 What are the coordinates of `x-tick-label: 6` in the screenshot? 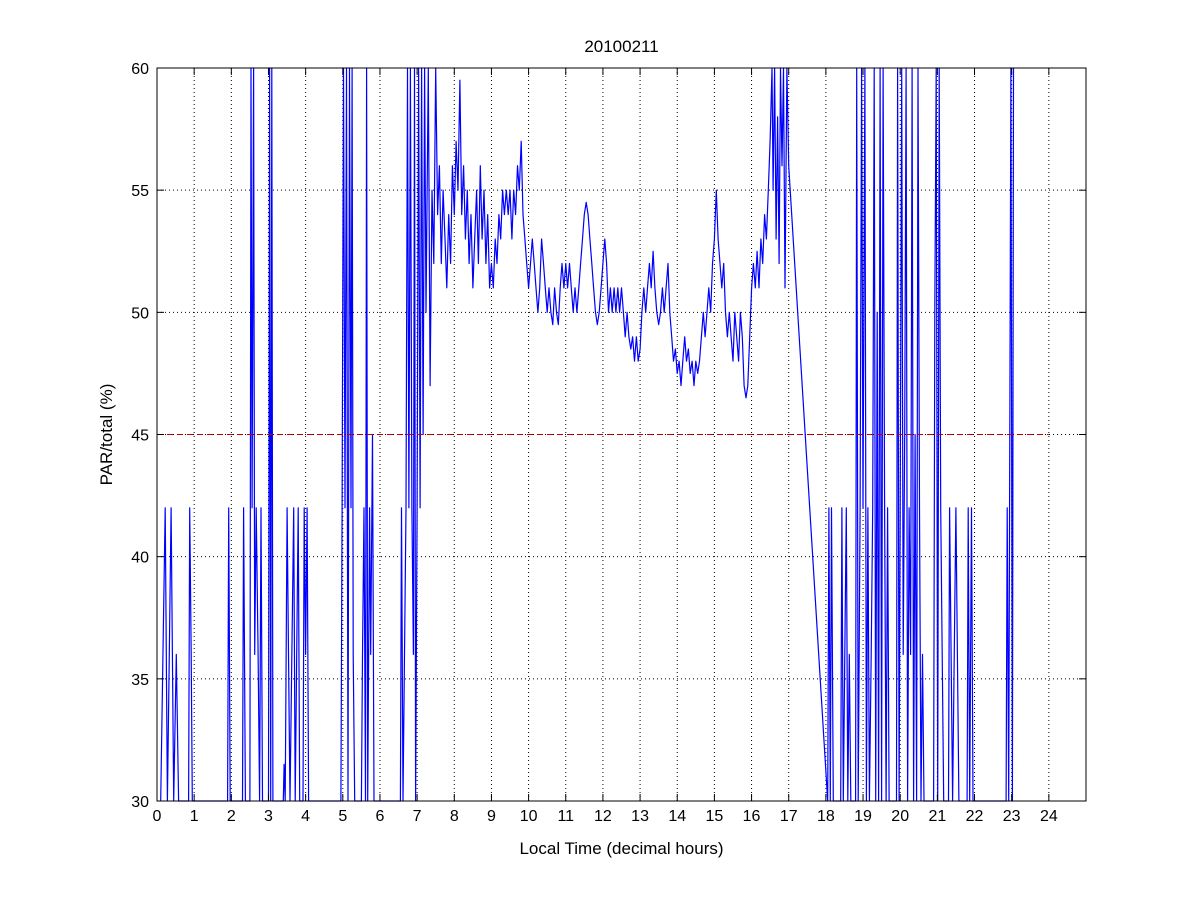 It's located at (380, 816).